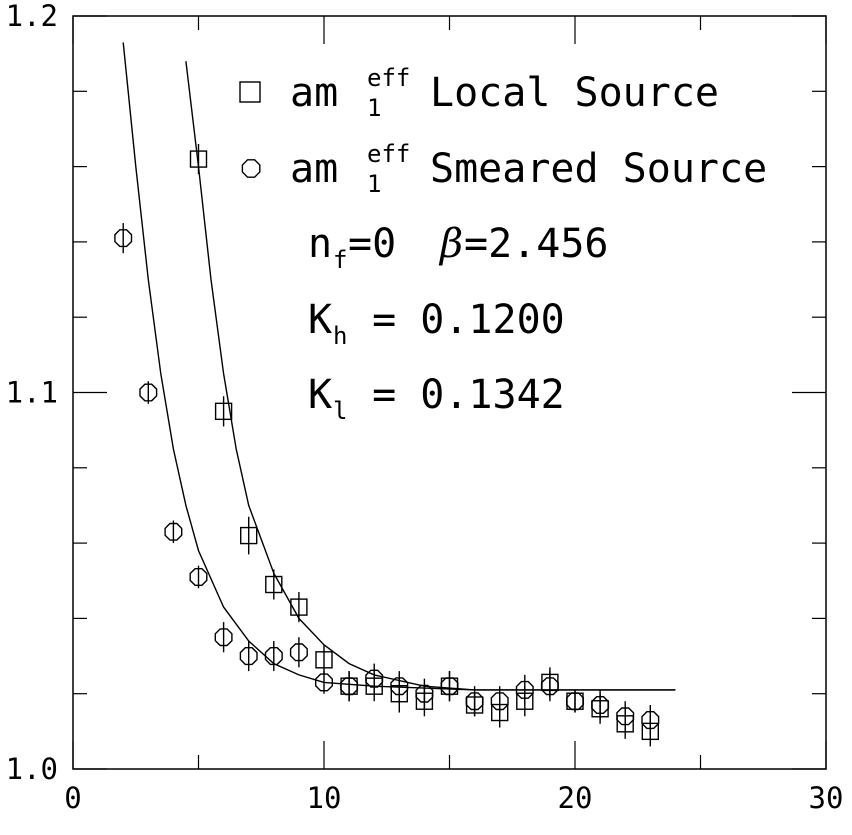 Image resolution: width=852 pixels, height=835 pixels. What do you see at coordinates (574, 93) in the screenshot?
I see `legend-local-text: Local Source` at bounding box center [574, 93].